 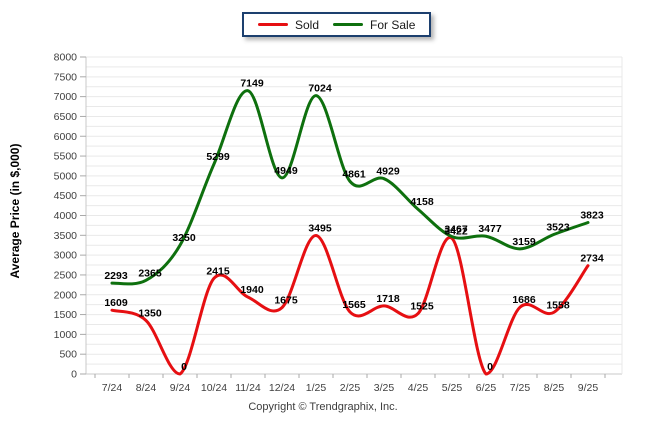 I want to click on x-tick-label: 4/25, so click(x=418, y=388).